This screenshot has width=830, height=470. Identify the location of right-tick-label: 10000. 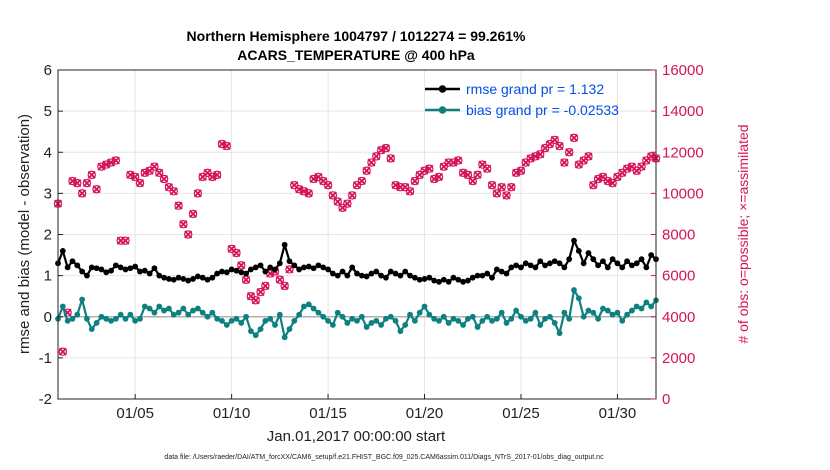
(683, 193).